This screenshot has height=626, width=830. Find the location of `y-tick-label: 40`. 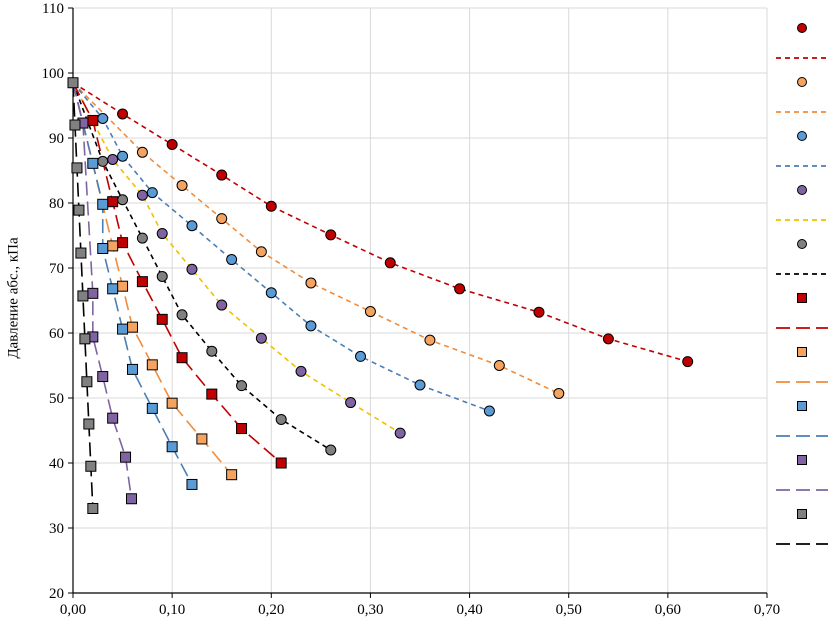

y-tick-label: 40 is located at coordinates (56, 464).